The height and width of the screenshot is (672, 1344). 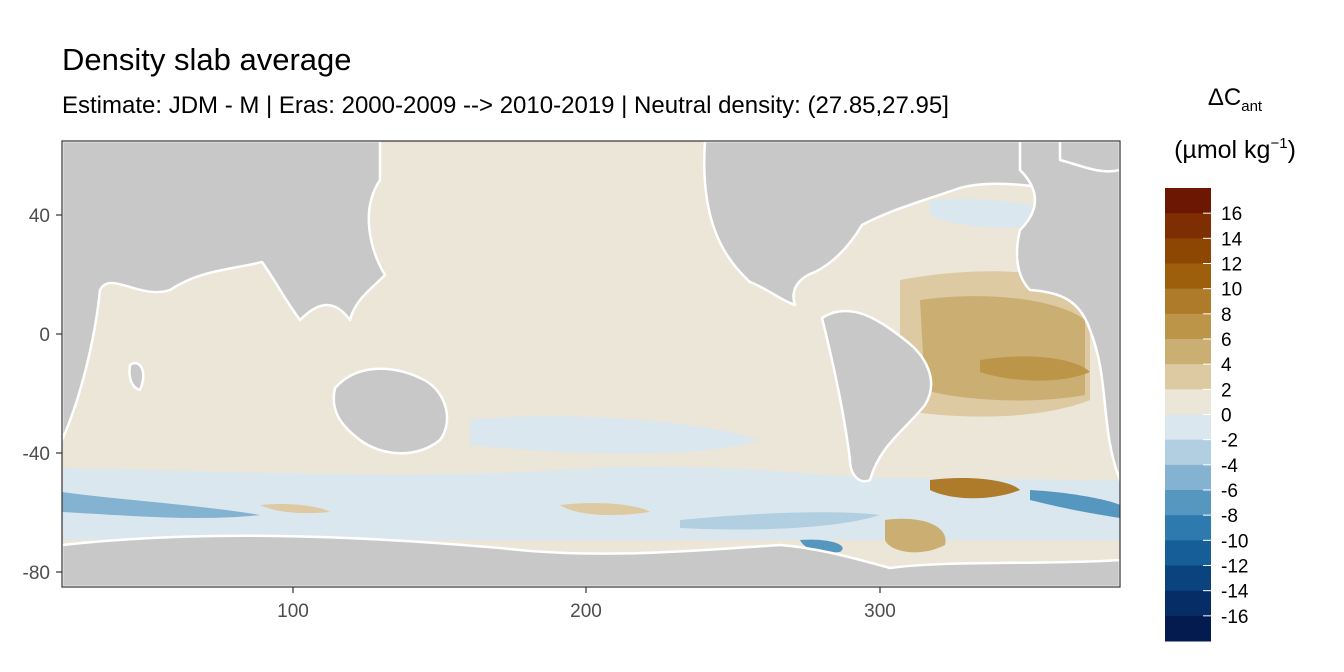 I want to click on antarctica, so click(x=591, y=560).